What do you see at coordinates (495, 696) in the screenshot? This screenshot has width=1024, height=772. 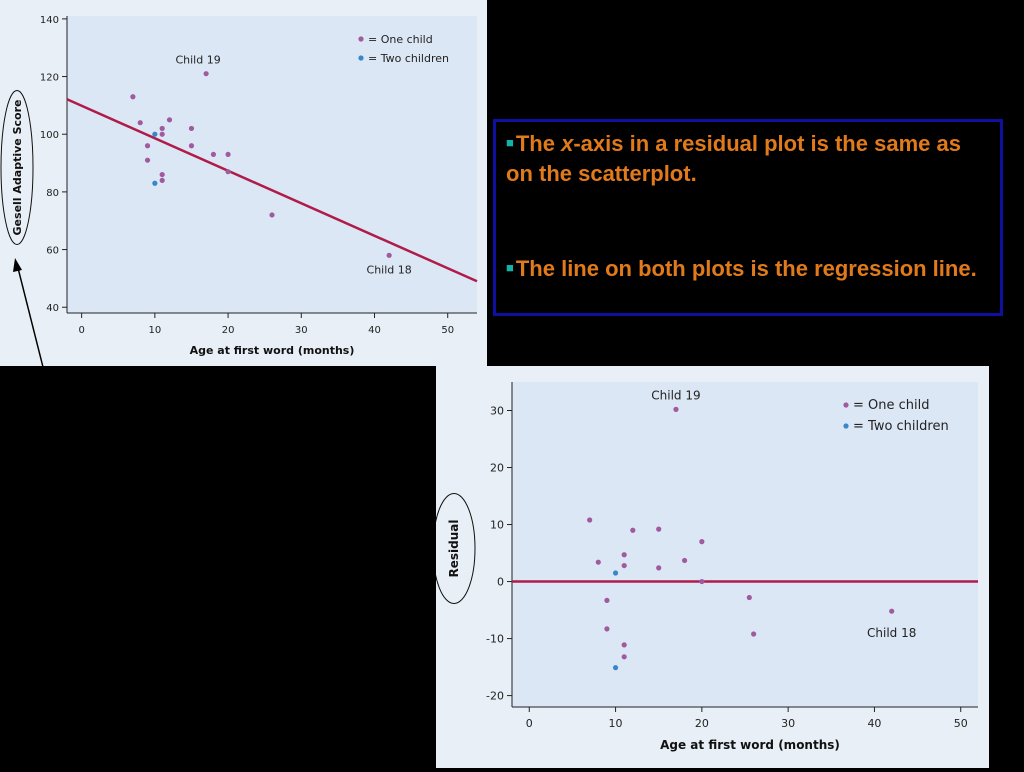 I see `y-tick-label: -20` at bounding box center [495, 696].